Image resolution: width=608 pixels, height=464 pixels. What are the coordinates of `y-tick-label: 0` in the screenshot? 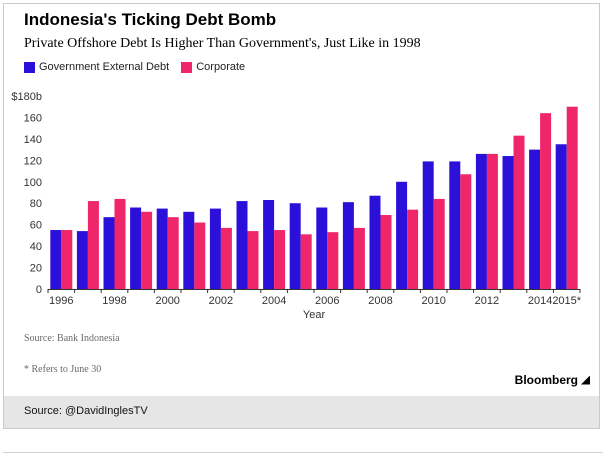 It's located at (39, 290).